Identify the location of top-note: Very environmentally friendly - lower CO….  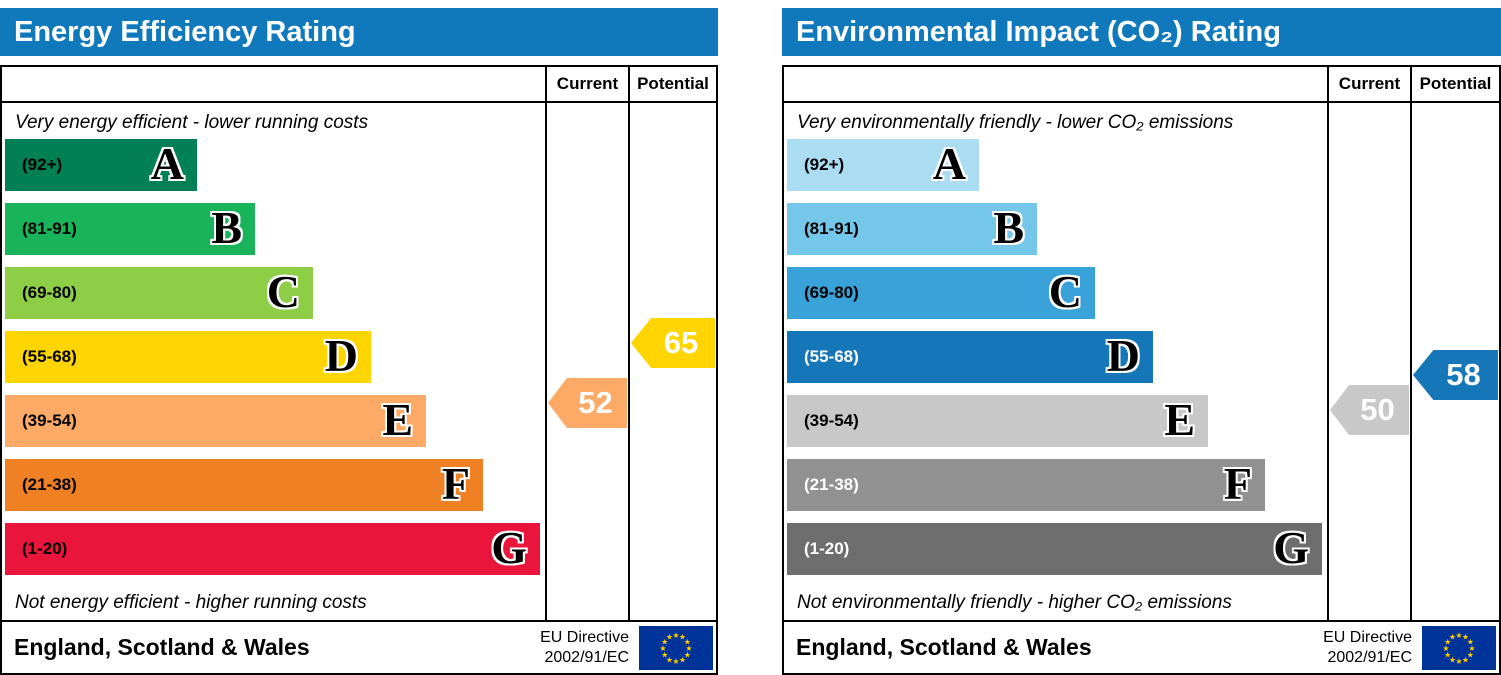
(1015, 122).